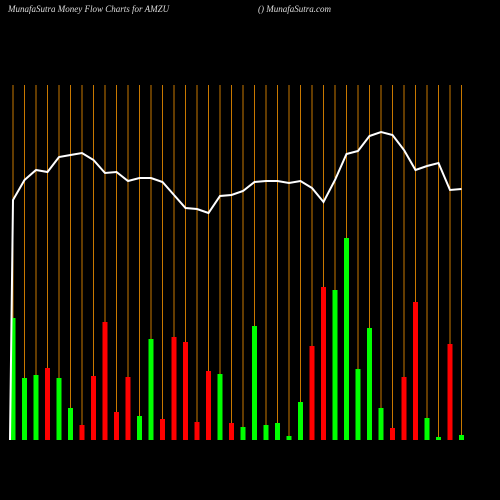 The width and height of the screenshot is (500, 500). Describe the element at coordinates (294, 9) in the screenshot. I see `chart-subtitle: () MunafaSutra.com` at that location.